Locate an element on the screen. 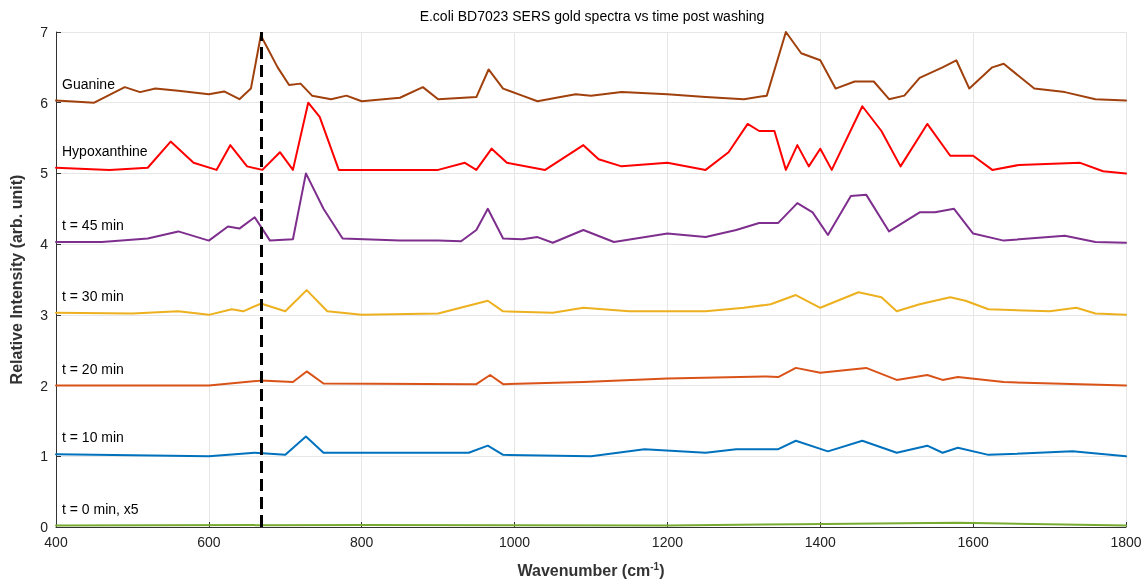  series-label: t = 30 min is located at coordinates (93, 295).